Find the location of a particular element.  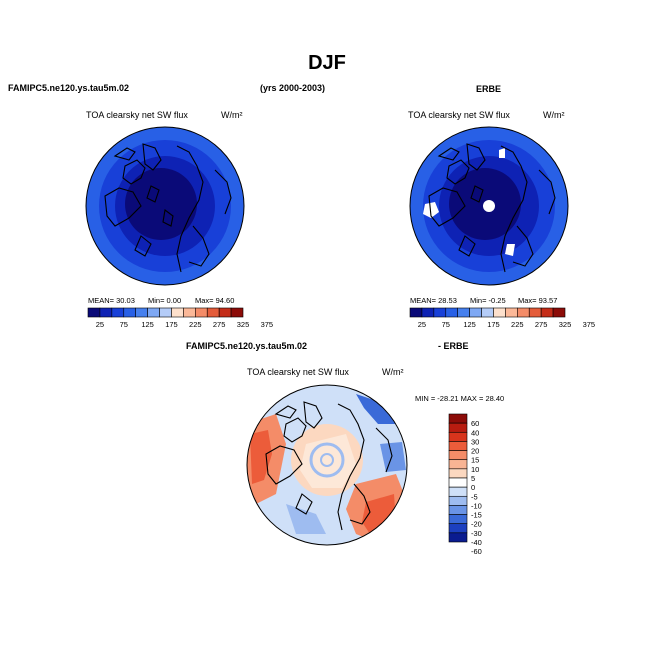

panel3-polar-map is located at coordinates (327, 465).